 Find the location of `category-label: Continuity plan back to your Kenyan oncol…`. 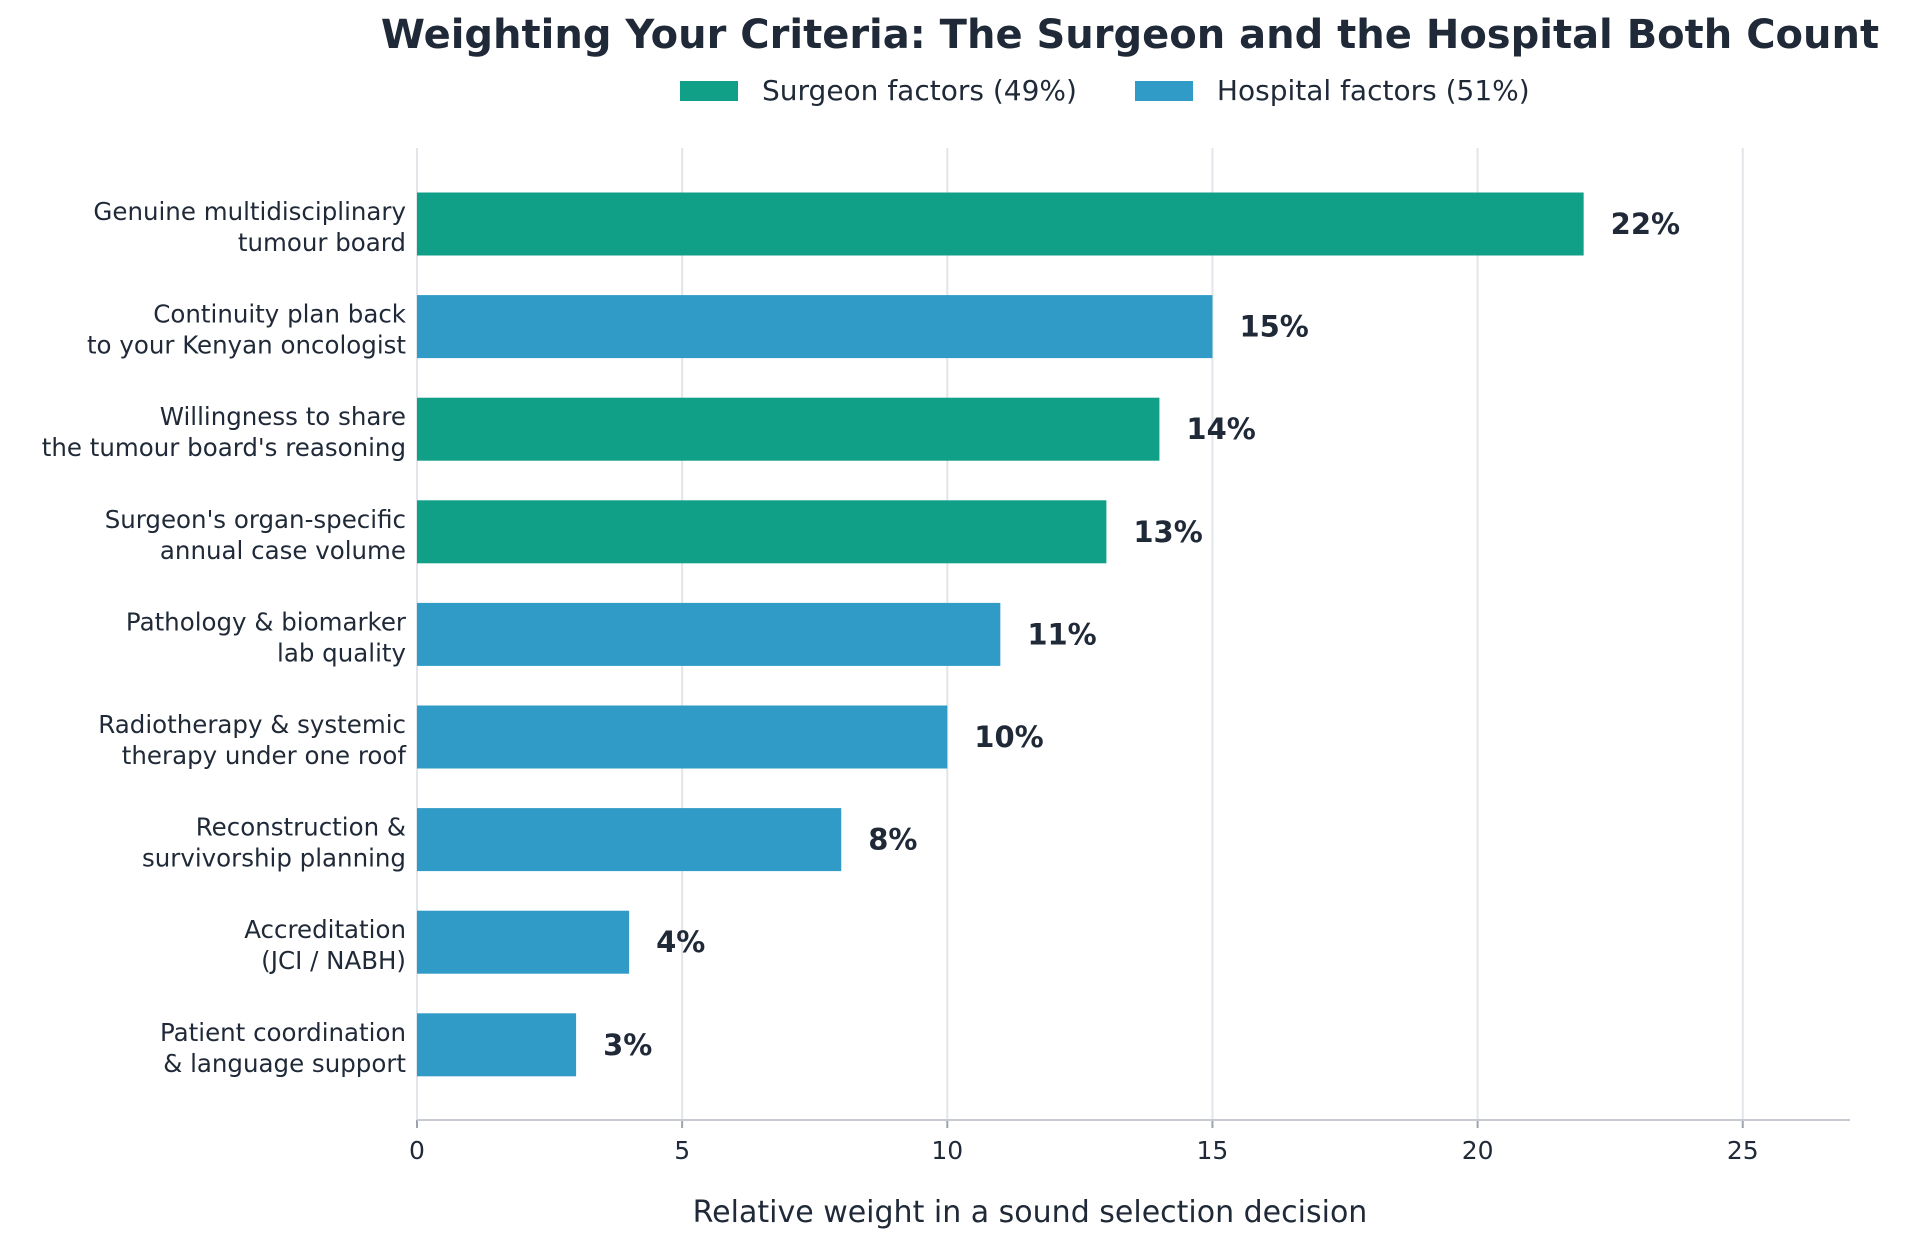

category-label: Continuity plan back to your Kenyan oncol… is located at coordinates (247, 330).